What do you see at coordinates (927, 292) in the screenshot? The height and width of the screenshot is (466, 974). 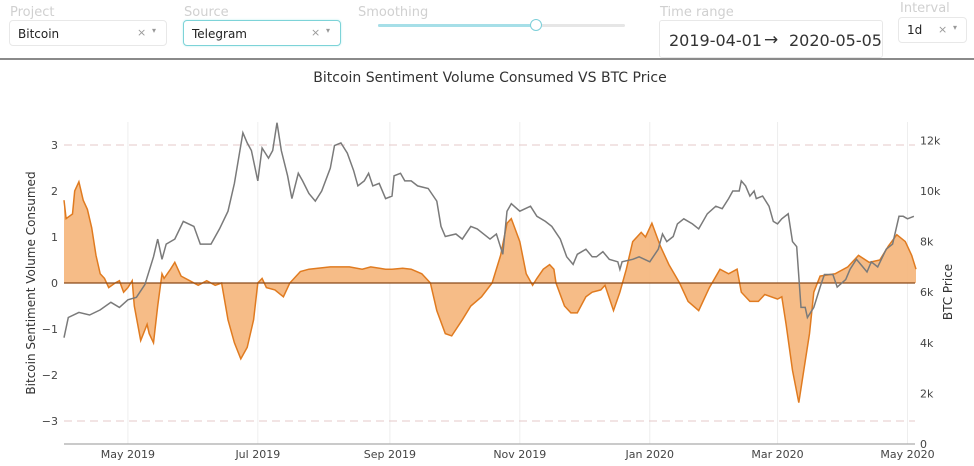 I see `y2-tick-label: 6k` at bounding box center [927, 292].